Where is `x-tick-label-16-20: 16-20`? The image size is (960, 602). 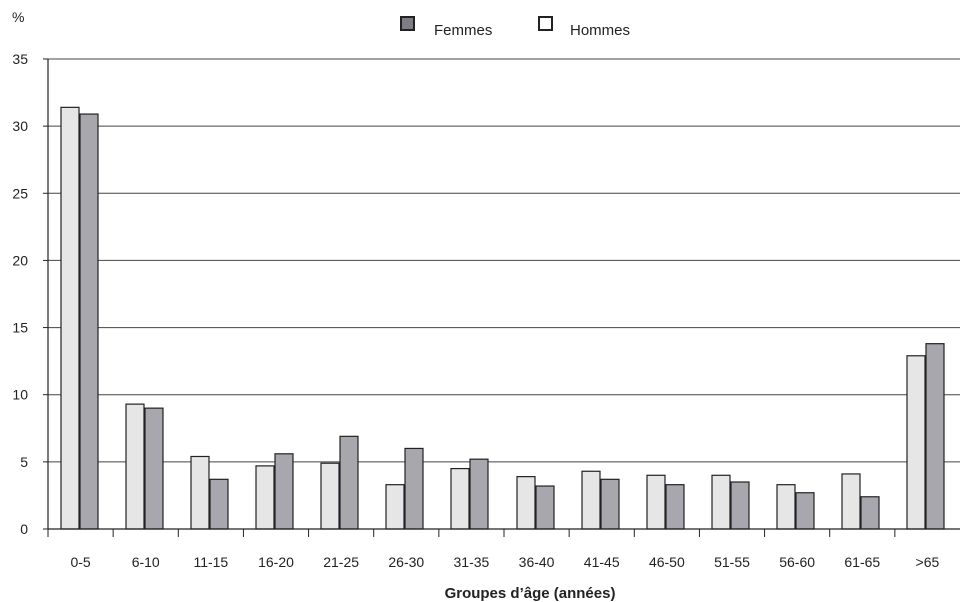 x-tick-label-16-20: 16-20 is located at coordinates (276, 562).